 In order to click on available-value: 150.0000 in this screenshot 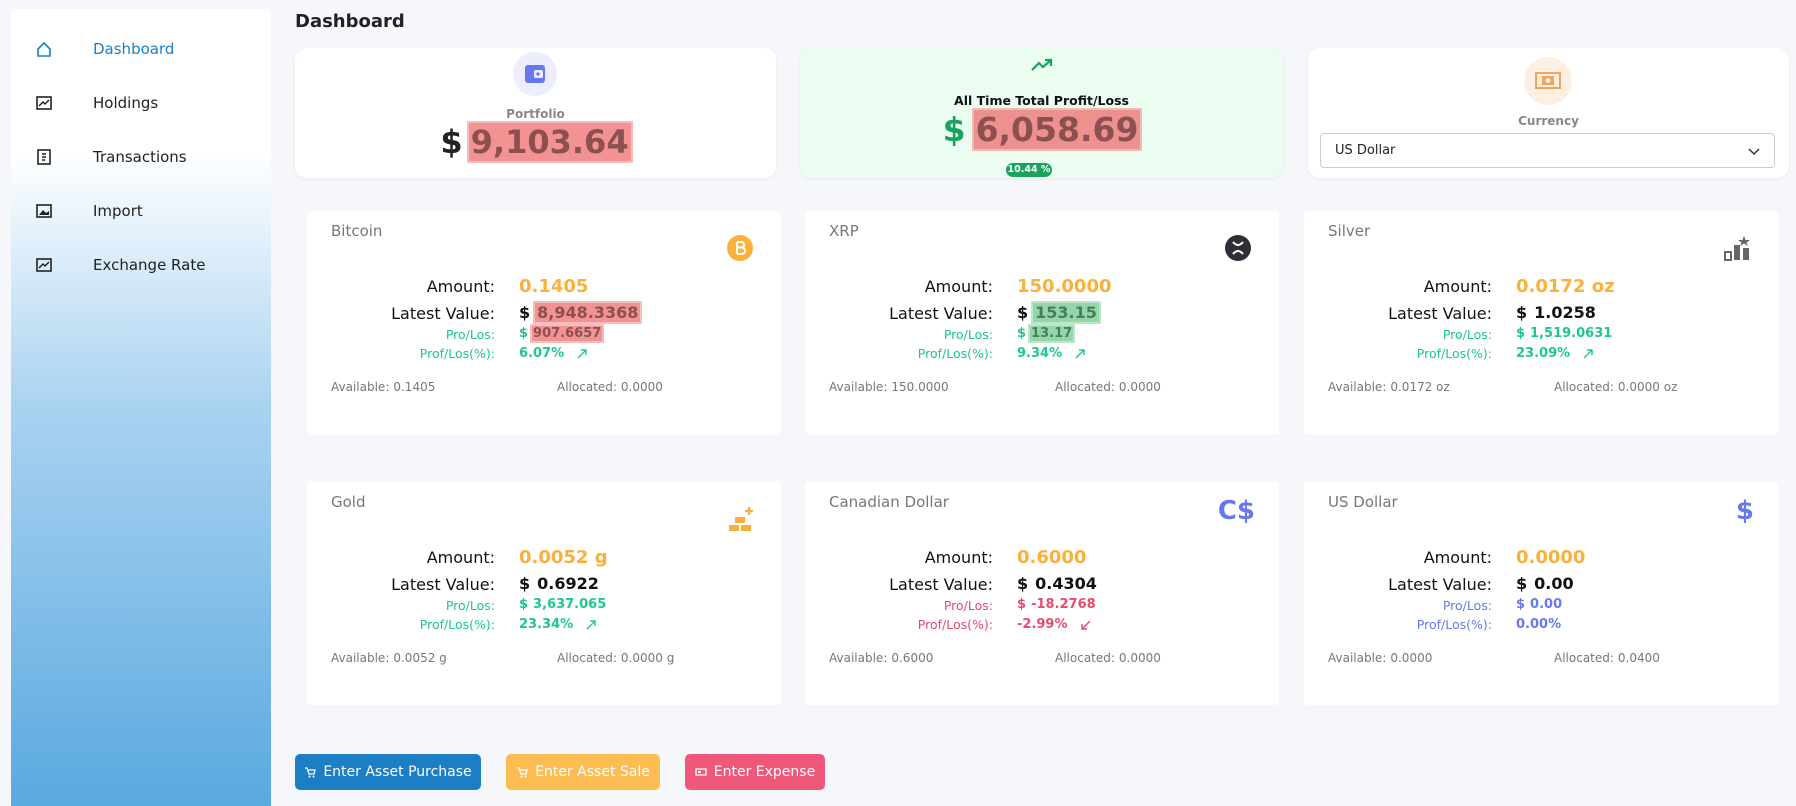, I will do `click(920, 387)`.